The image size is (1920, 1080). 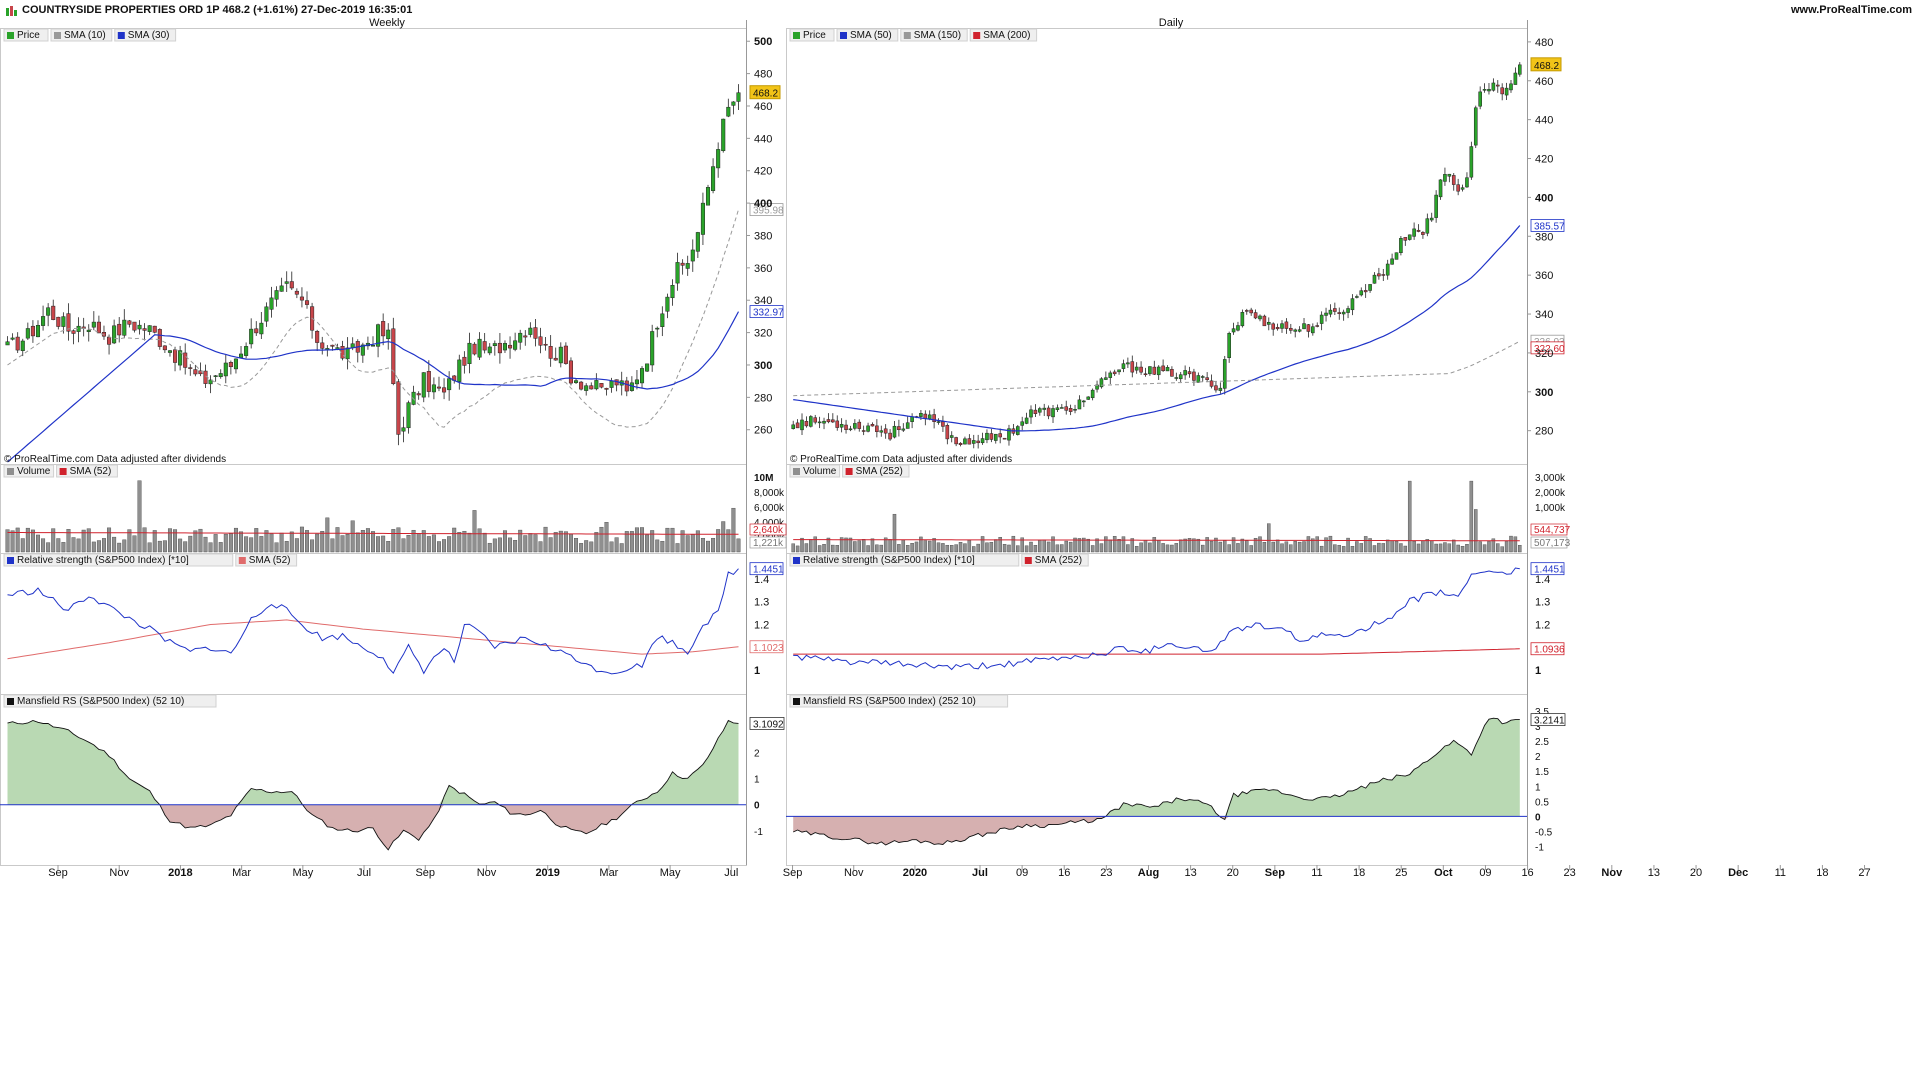 What do you see at coordinates (373, 785) in the screenshot?
I see `mansfield-line` at bounding box center [373, 785].